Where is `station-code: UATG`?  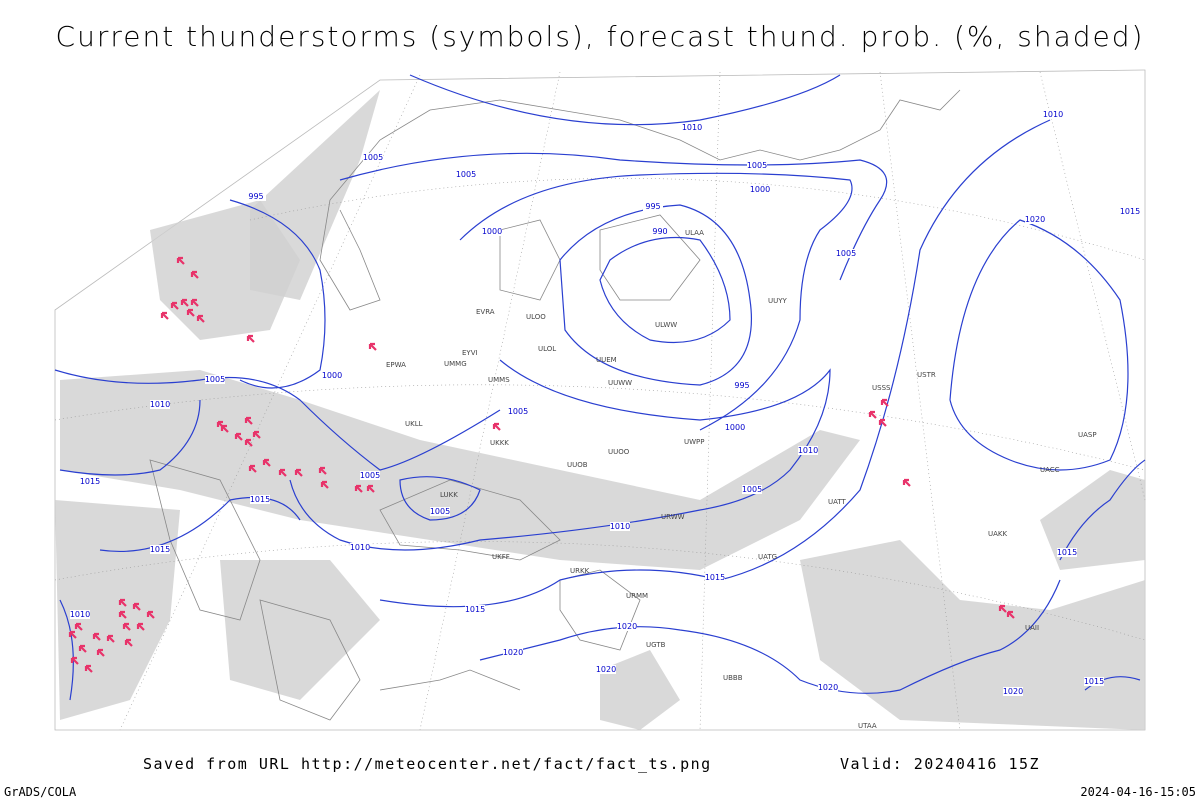
station-code: UATG is located at coordinates (767, 557).